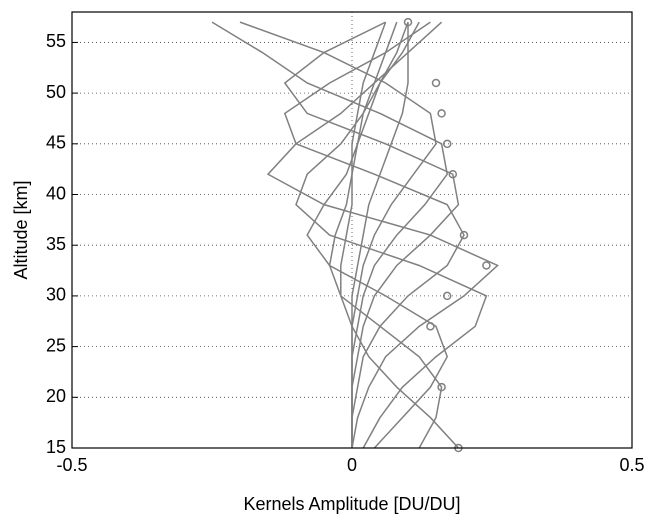 This screenshot has width=652, height=518. What do you see at coordinates (56, 345) in the screenshot?
I see `y-tick-label: 25` at bounding box center [56, 345].